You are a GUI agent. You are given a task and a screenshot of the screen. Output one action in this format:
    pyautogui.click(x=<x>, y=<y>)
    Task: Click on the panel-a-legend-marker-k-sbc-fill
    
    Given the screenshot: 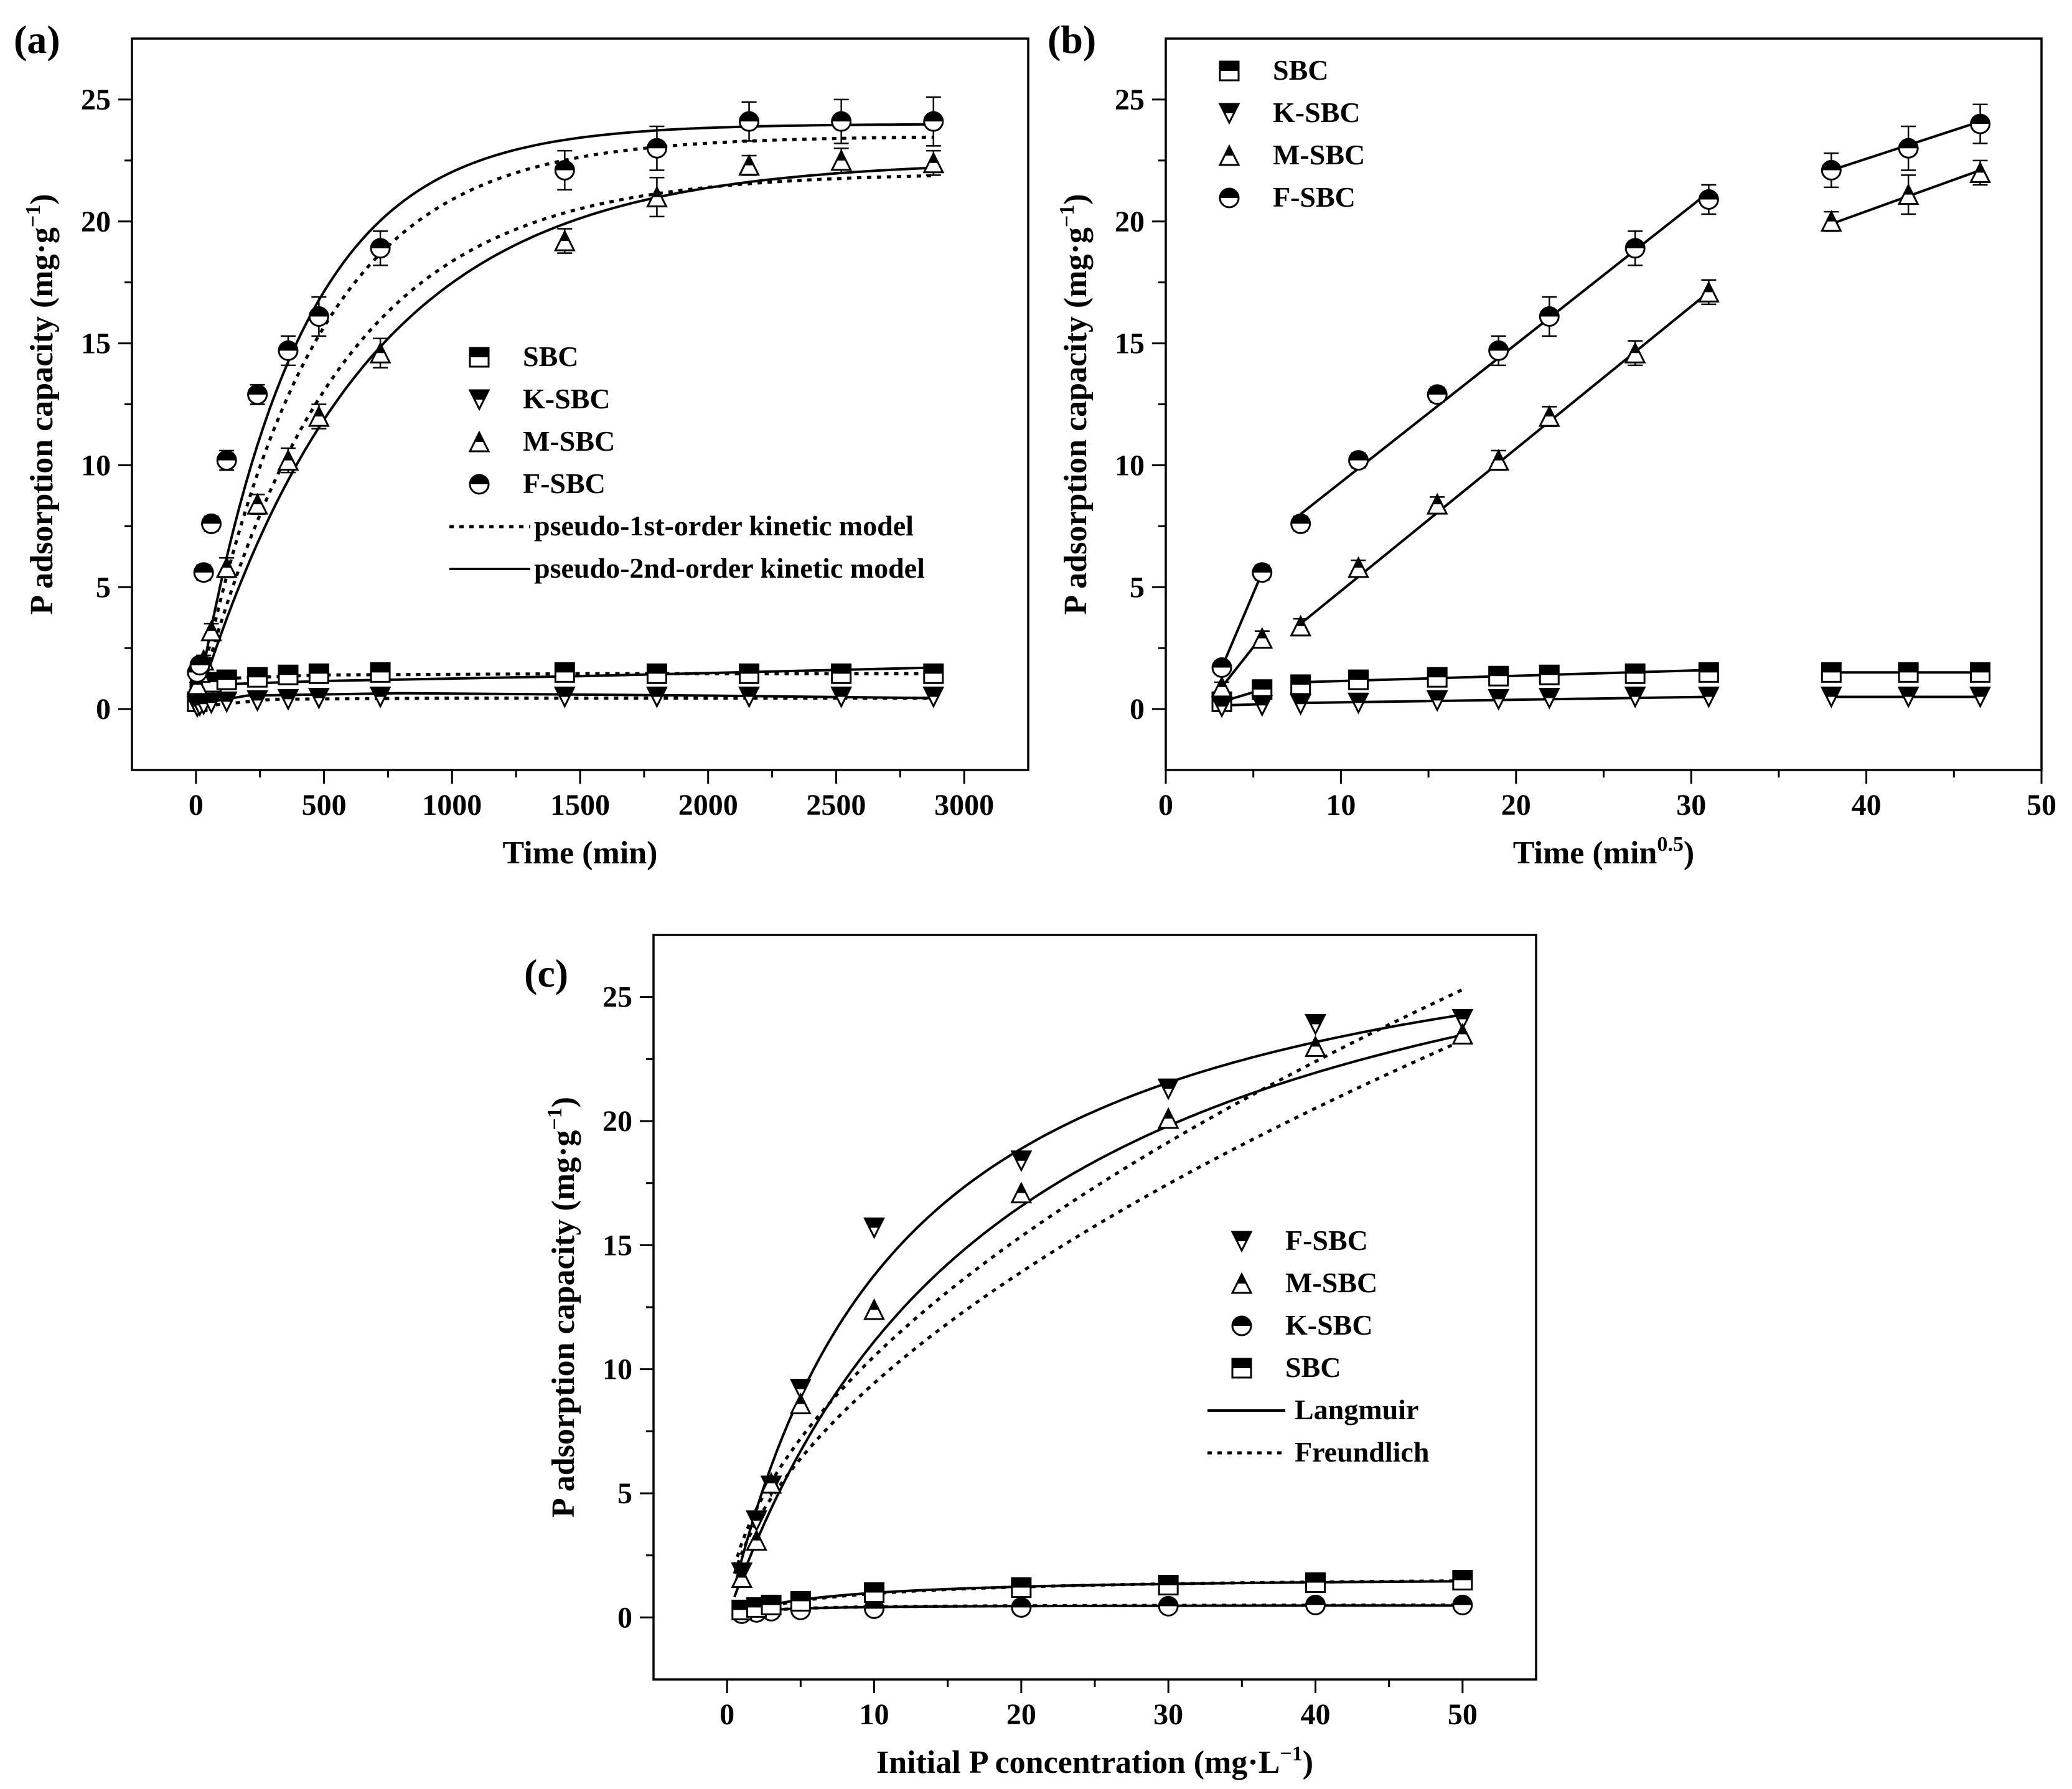 What is the action you would take?
    pyautogui.click(x=479, y=395)
    